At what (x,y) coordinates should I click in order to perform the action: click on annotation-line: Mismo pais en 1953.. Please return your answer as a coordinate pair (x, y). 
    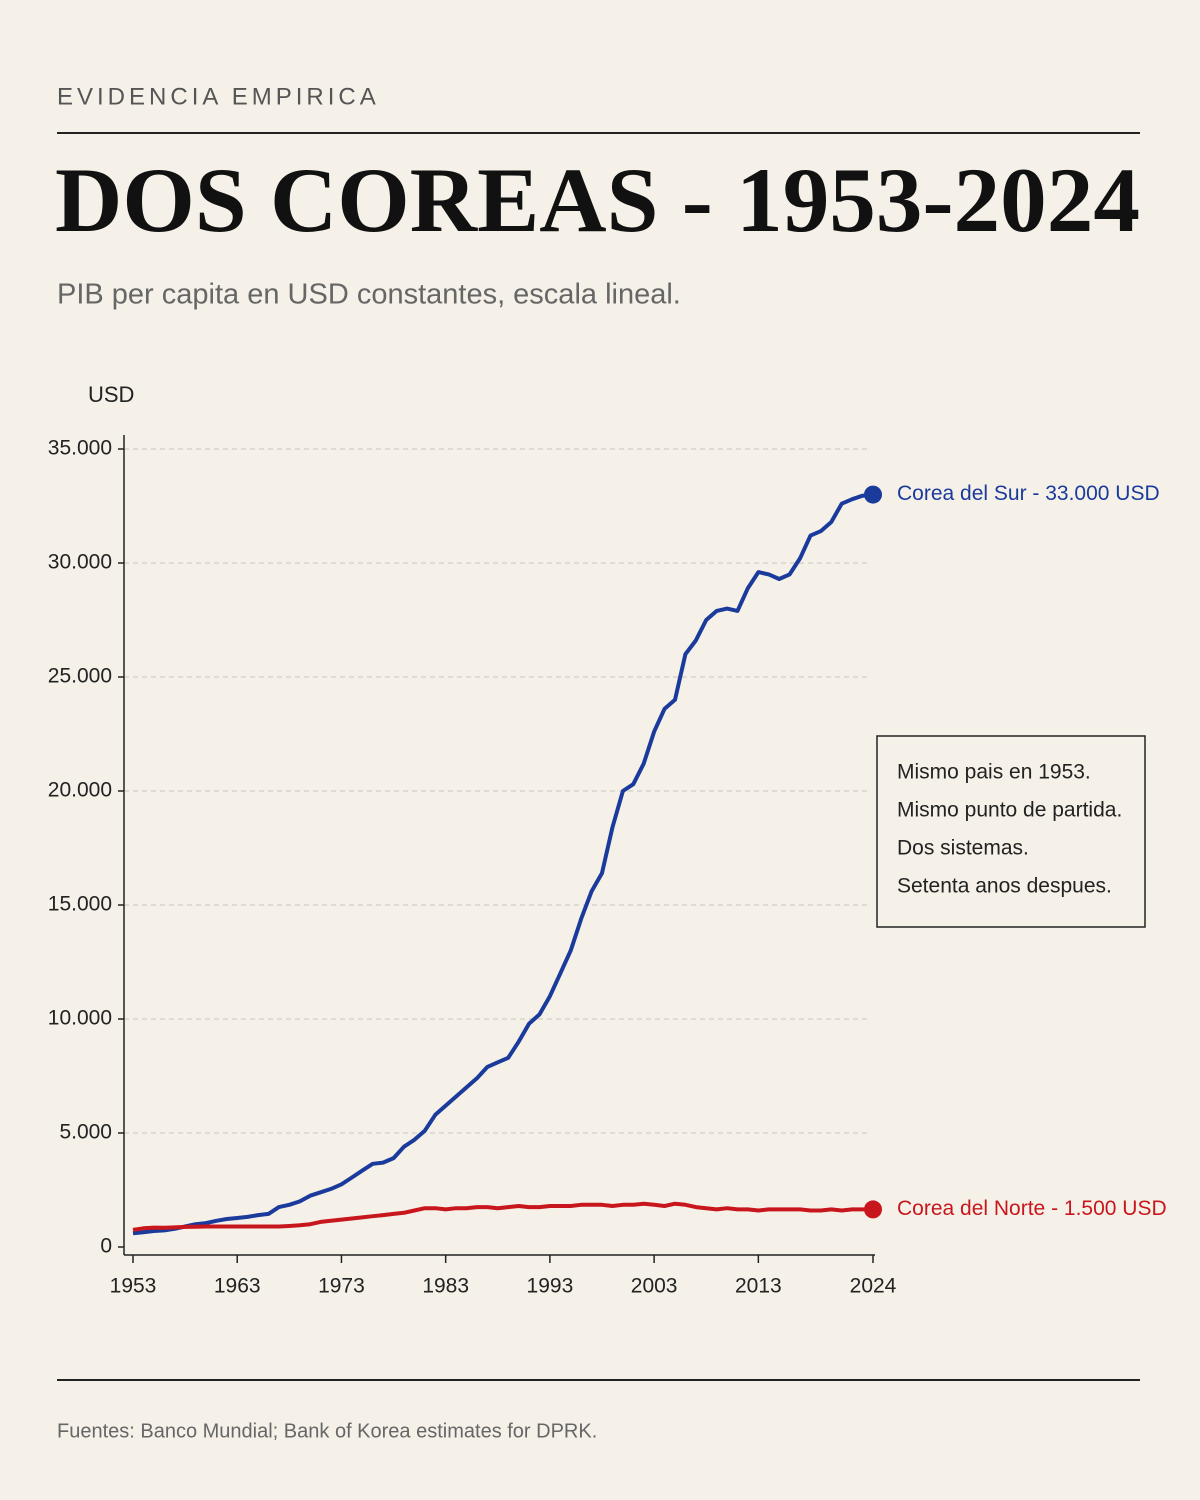
    Looking at the image, I should click on (994, 772).